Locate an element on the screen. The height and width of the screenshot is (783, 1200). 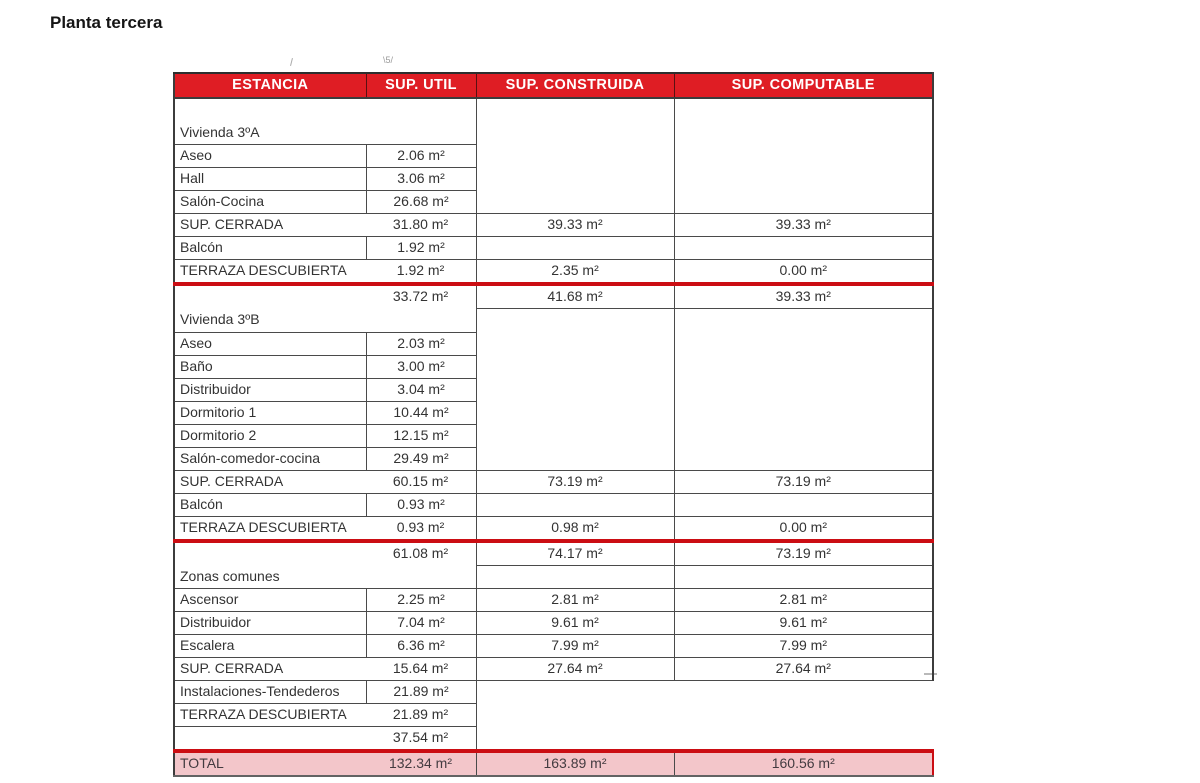
table-row: Balcón 0.93 m² is located at coordinates (553, 504).